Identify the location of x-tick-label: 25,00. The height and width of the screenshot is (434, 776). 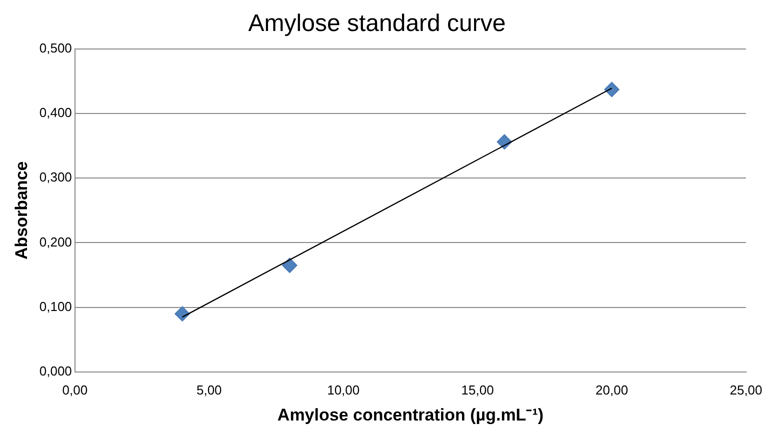
(746, 390).